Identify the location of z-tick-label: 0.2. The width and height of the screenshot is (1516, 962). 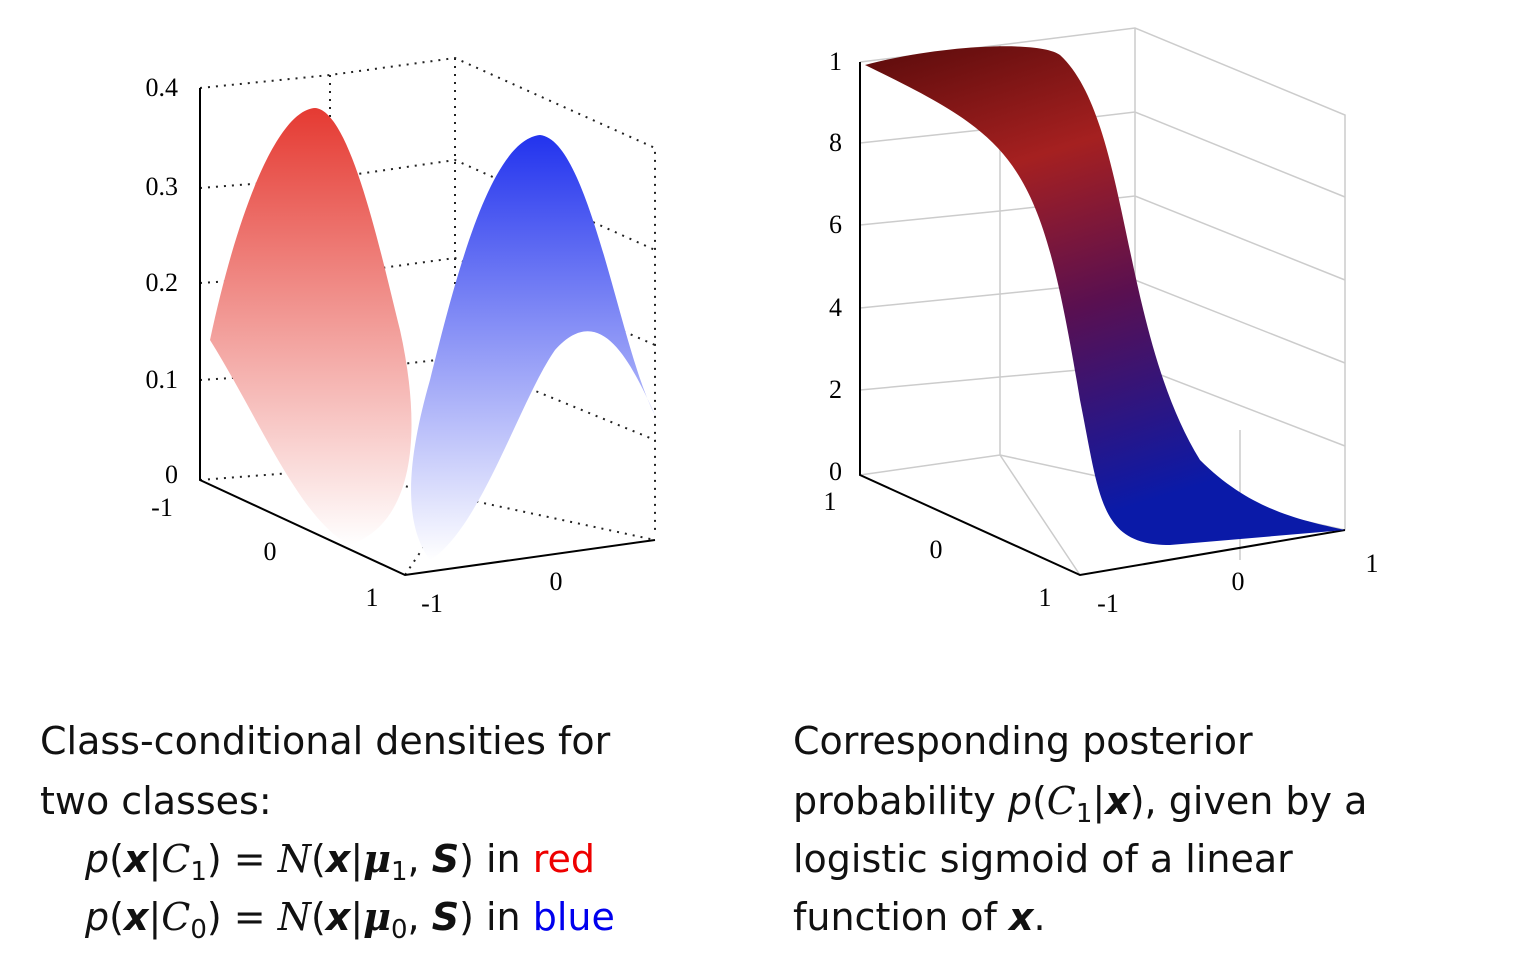
(162, 282).